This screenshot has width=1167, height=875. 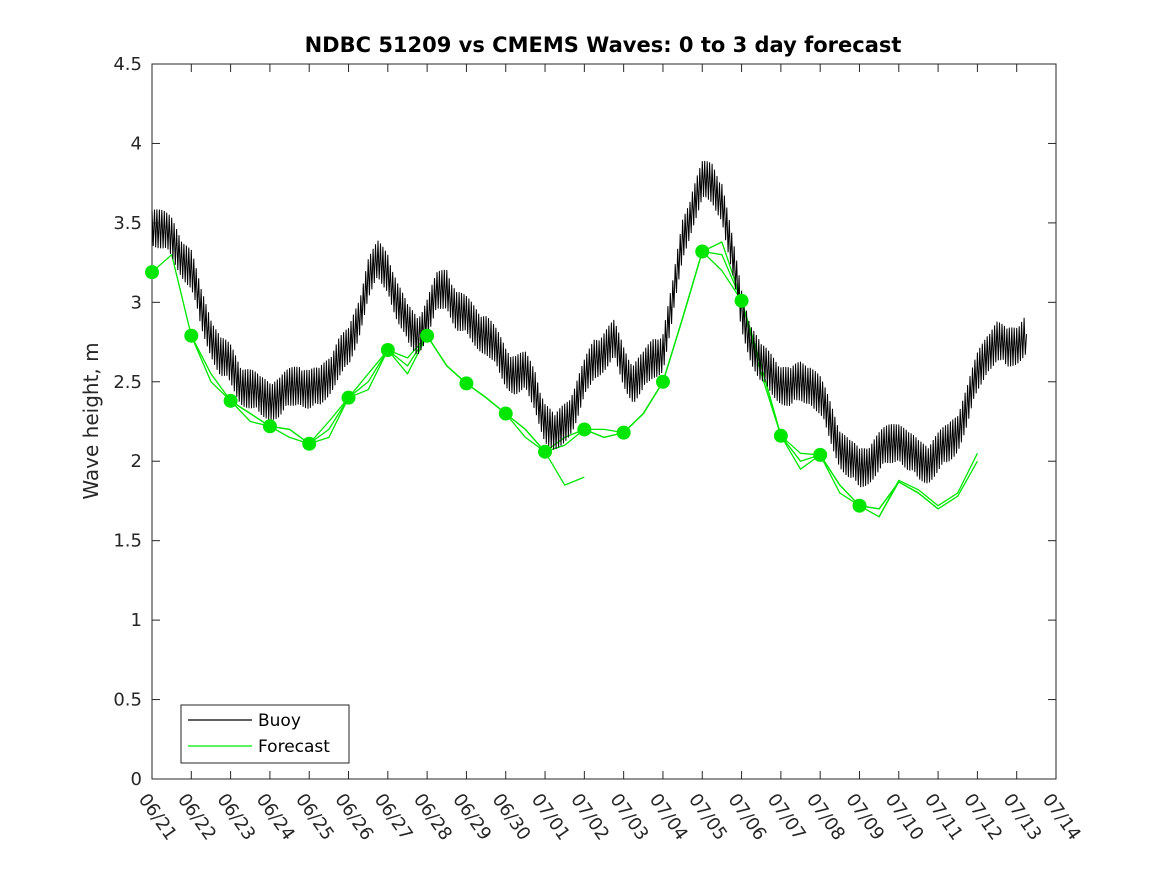 What do you see at coordinates (353, 817) in the screenshot?
I see `x-tick-label: 06/26` at bounding box center [353, 817].